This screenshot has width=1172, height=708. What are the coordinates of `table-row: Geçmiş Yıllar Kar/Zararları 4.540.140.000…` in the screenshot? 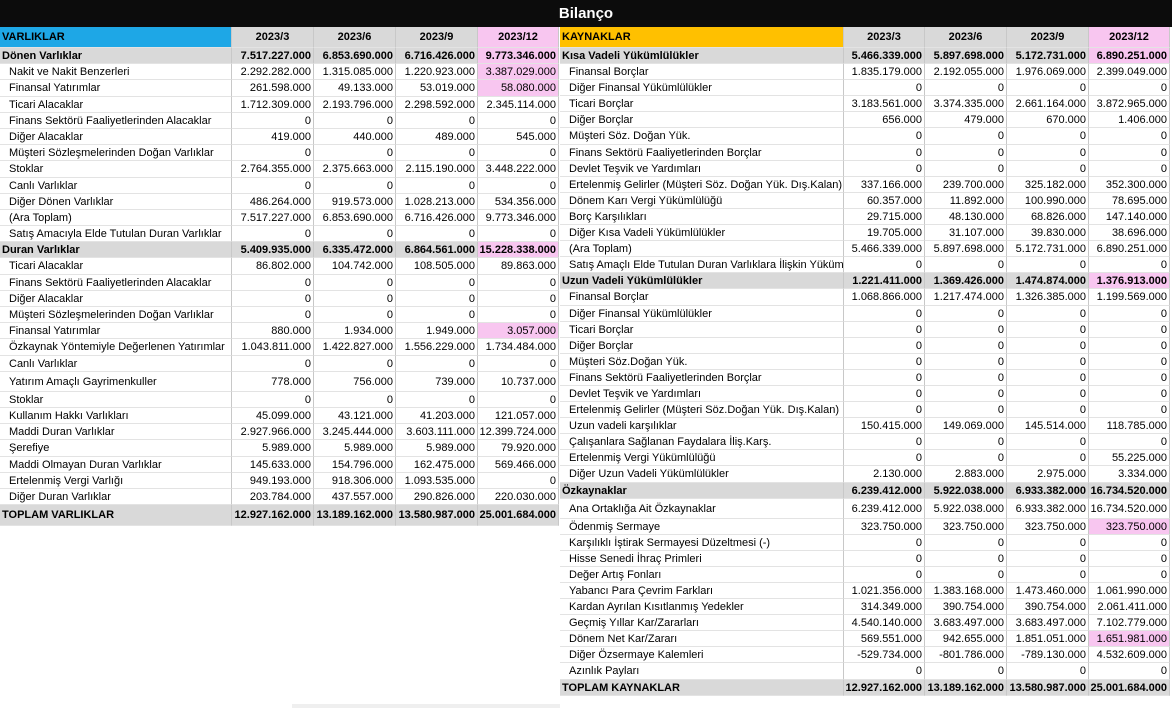 It's located at (865, 623).